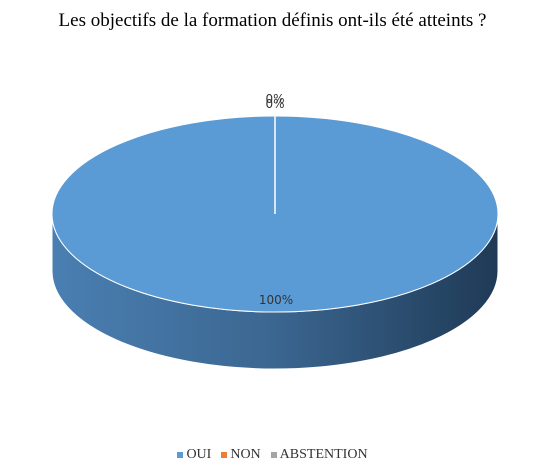  I want to click on legend-label: NON, so click(245, 454).